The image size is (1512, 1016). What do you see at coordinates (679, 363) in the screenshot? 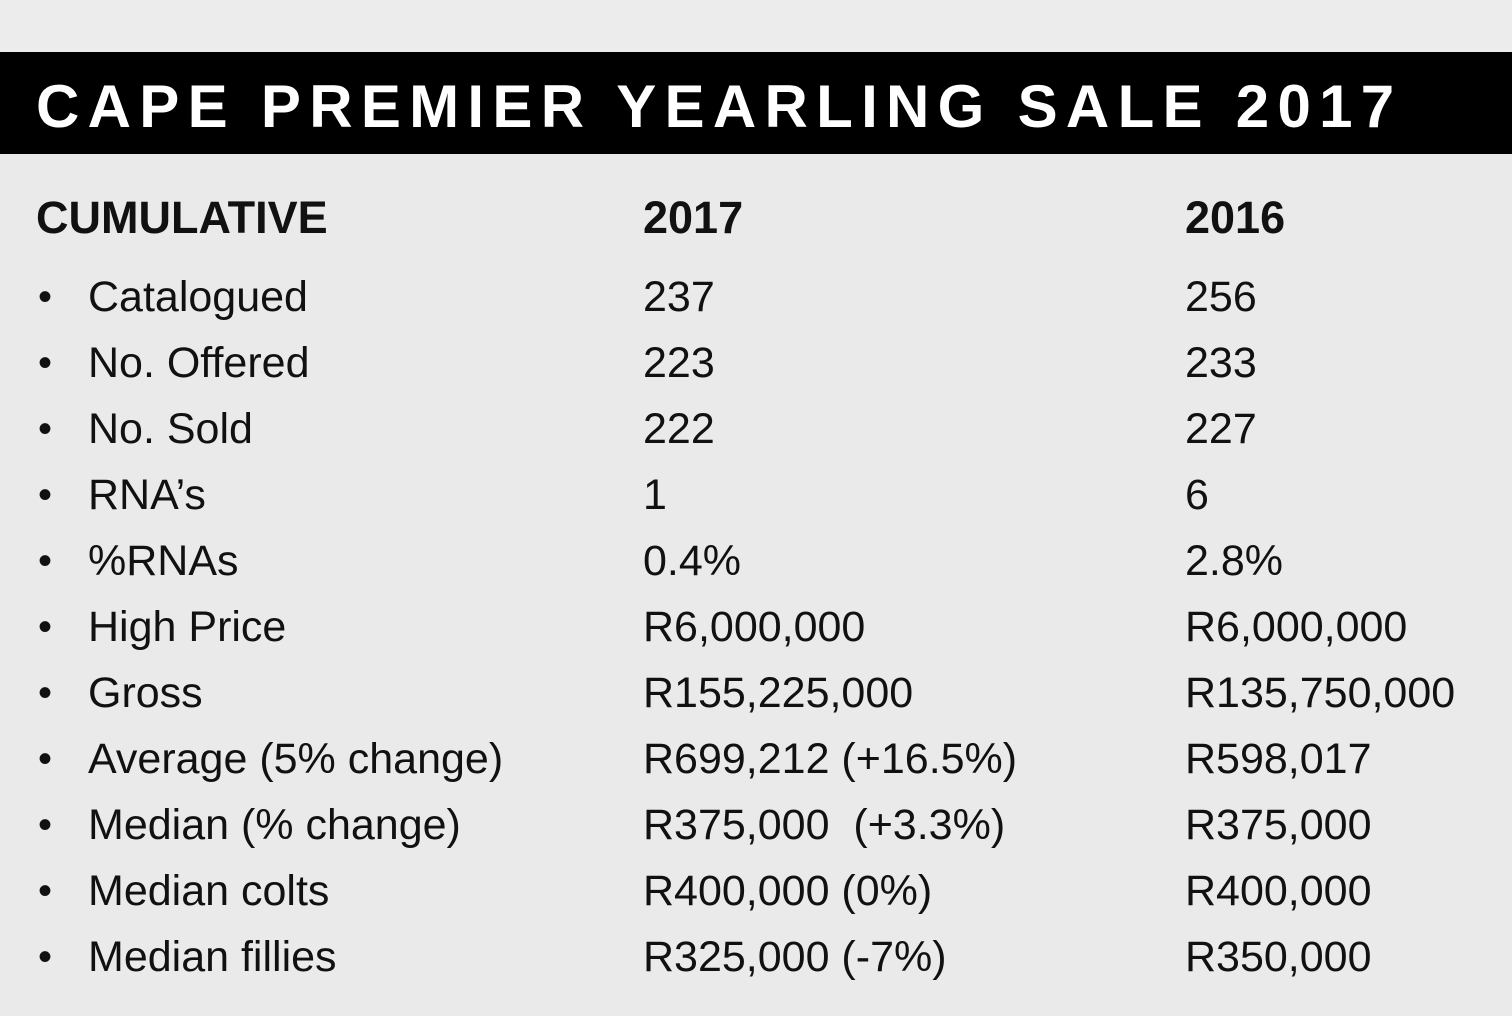
I see `value-2017: 223` at bounding box center [679, 363].